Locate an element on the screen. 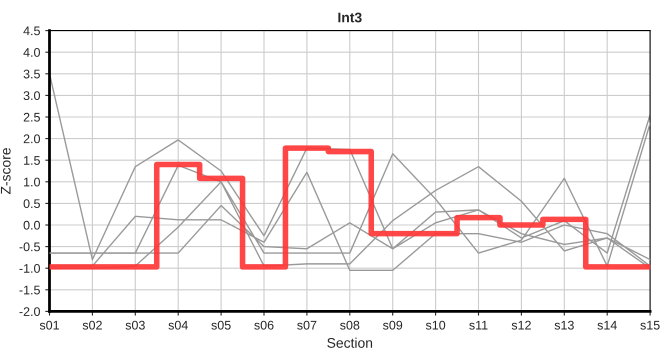 The width and height of the screenshot is (660, 360). x-tick-label: s02 is located at coordinates (92, 325).